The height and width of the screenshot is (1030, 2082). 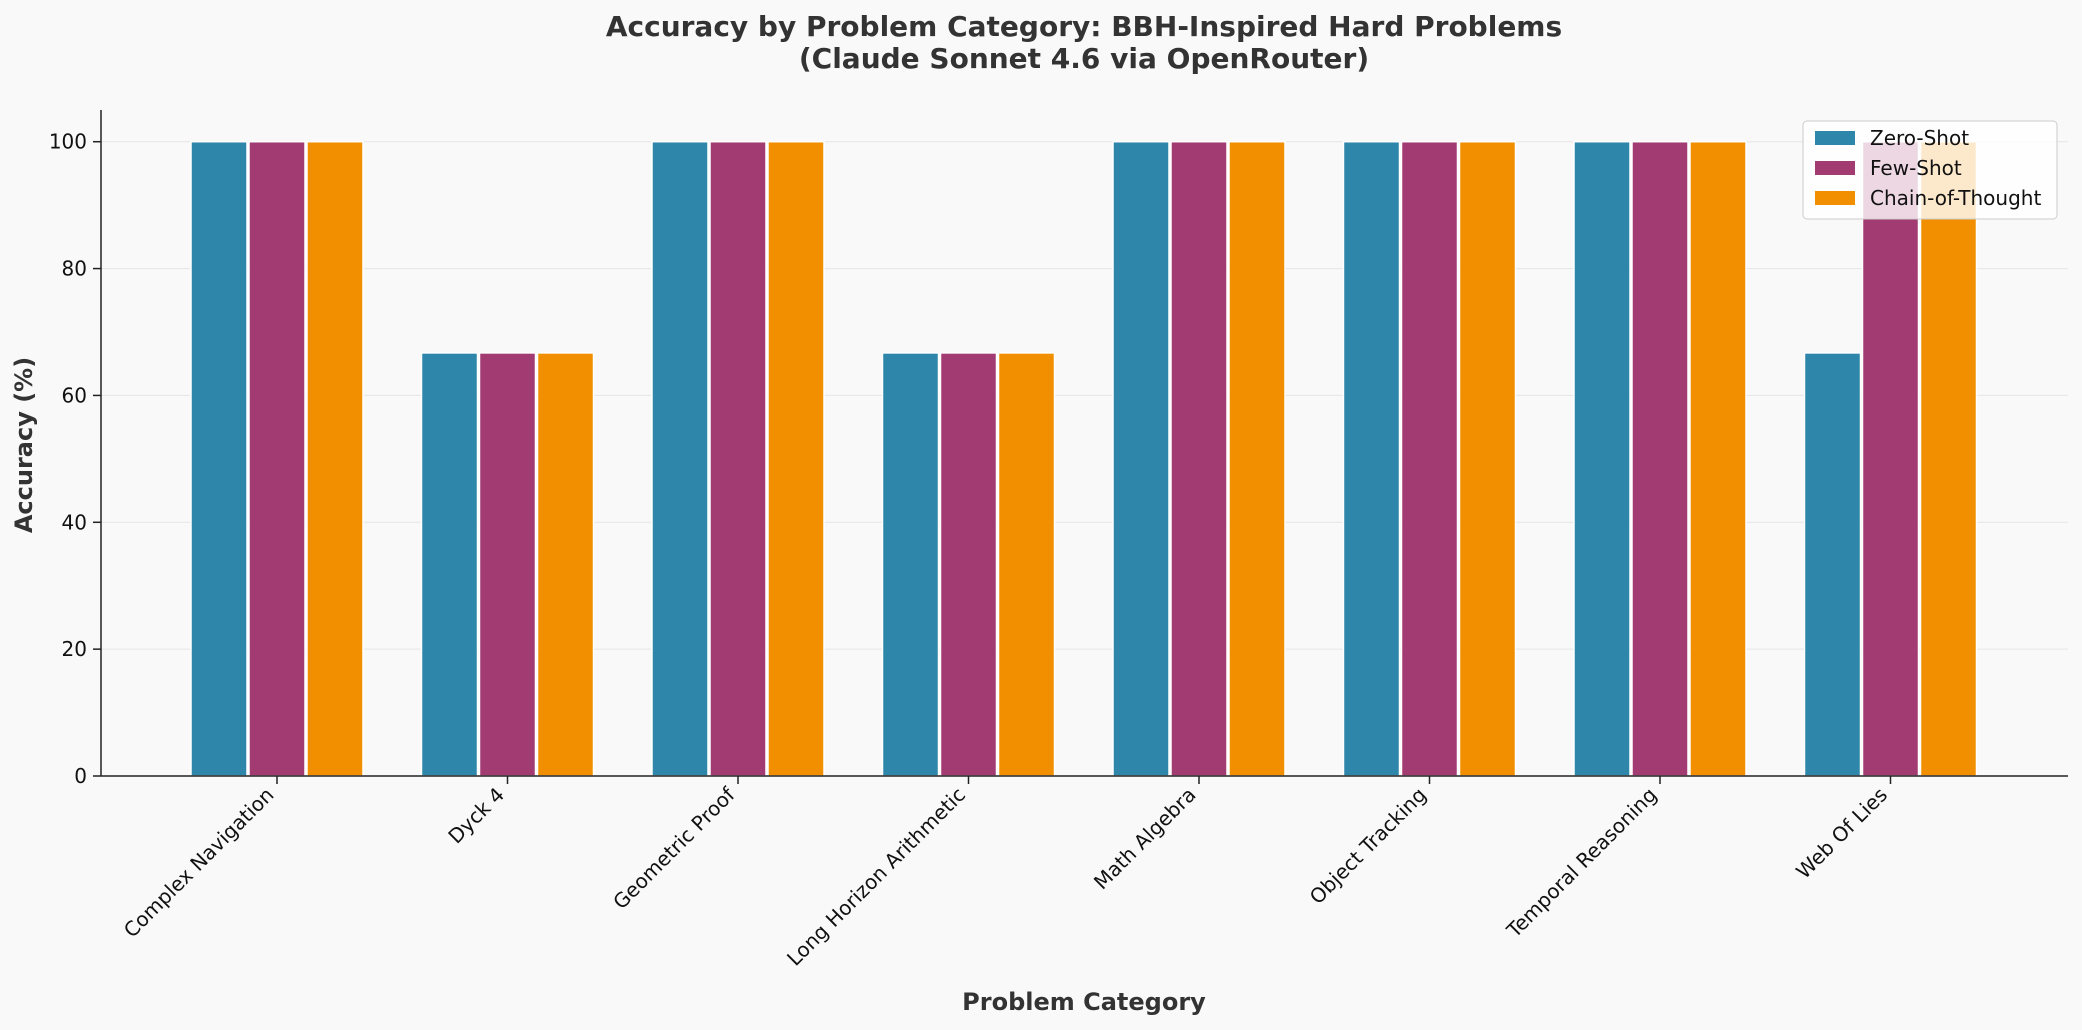 I want to click on chart-subtitle: (Claude Sonnet 4.6 via OpenRouter), so click(x=1084, y=58).